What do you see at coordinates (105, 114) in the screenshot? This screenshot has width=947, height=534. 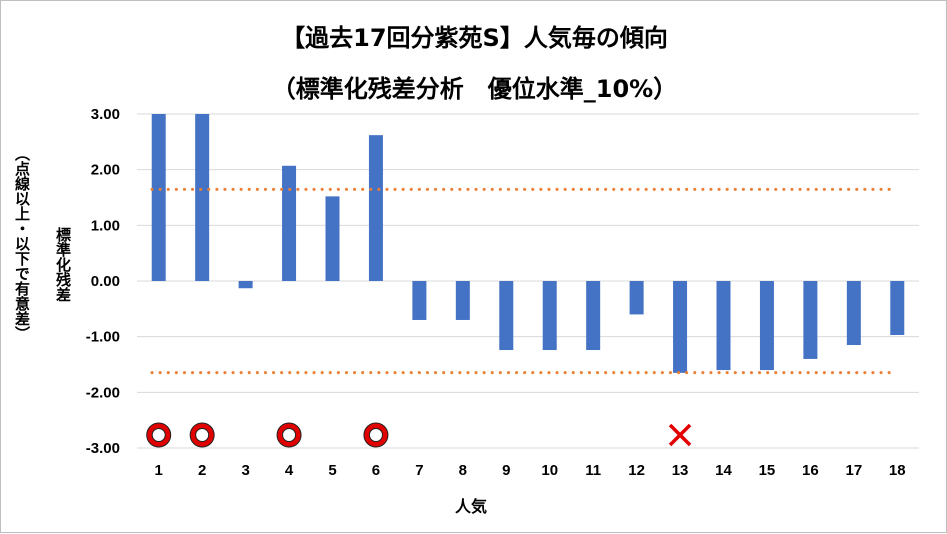 I see `y-tick-label: 3.00` at bounding box center [105, 114].